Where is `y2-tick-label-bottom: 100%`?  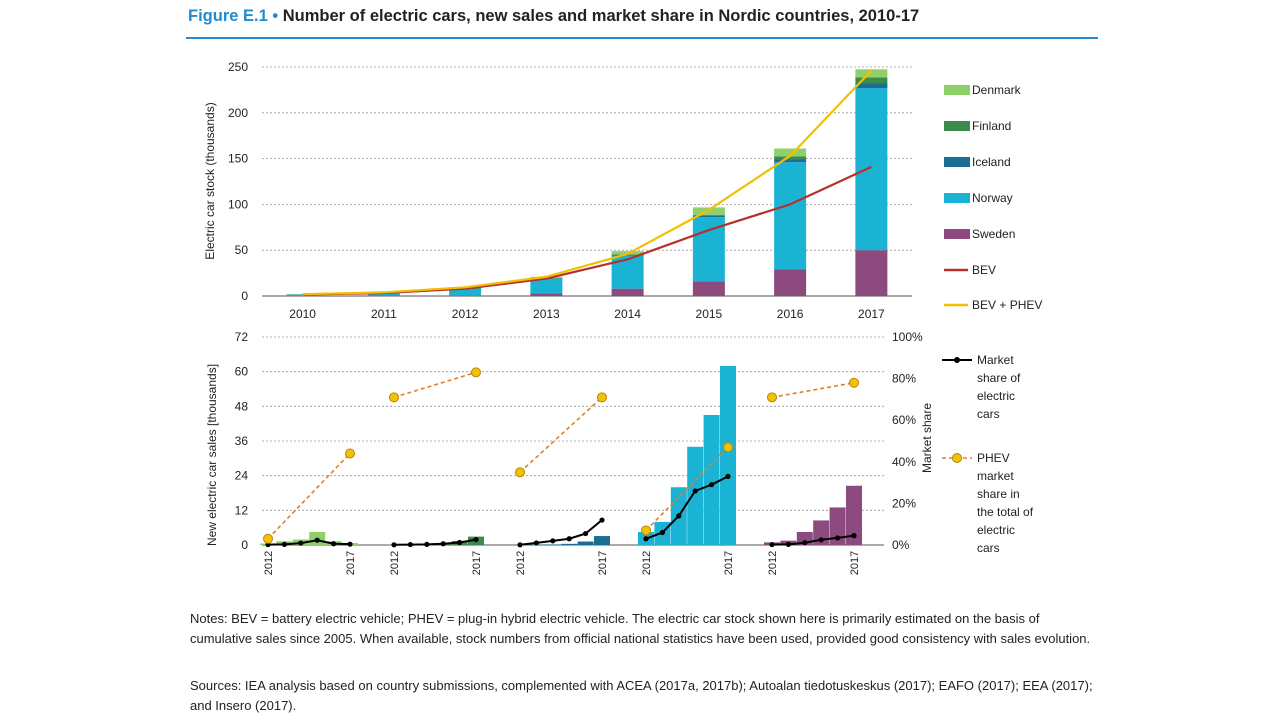
y2-tick-label-bottom: 100% is located at coordinates (907, 337).